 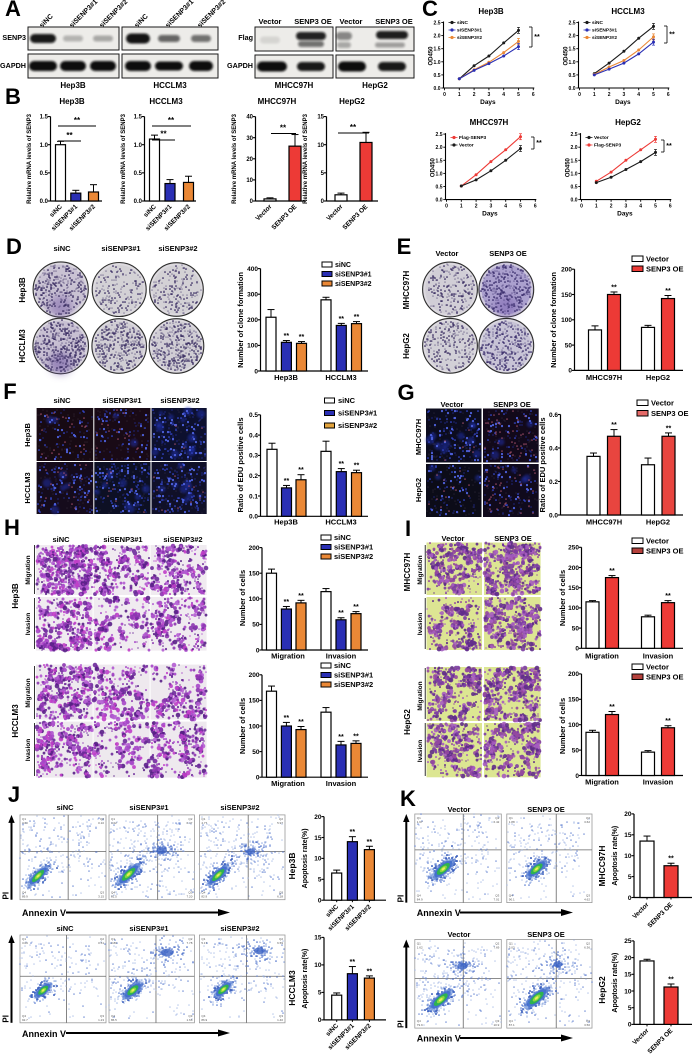 What do you see at coordinates (573, 608) in the screenshot?
I see `svg-text: 100` at bounding box center [573, 608].